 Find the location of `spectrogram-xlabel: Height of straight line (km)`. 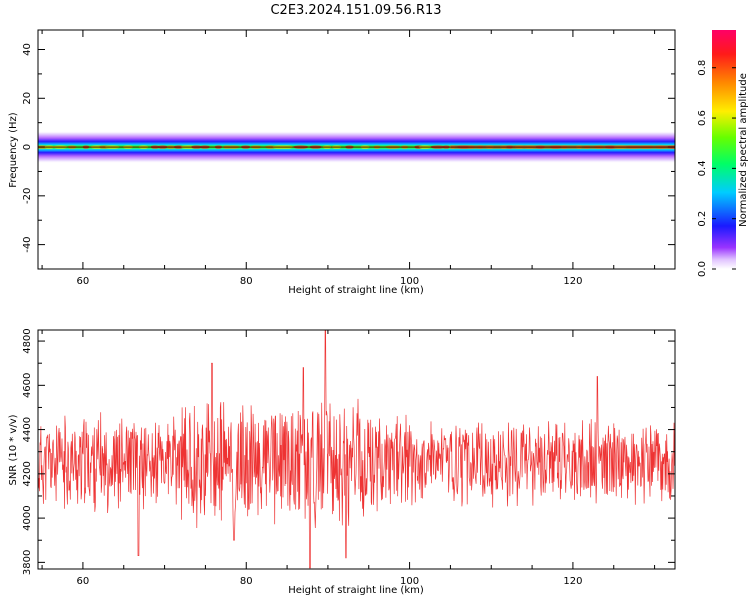

spectrogram-xlabel: Height of straight line (km) is located at coordinates (356, 290).